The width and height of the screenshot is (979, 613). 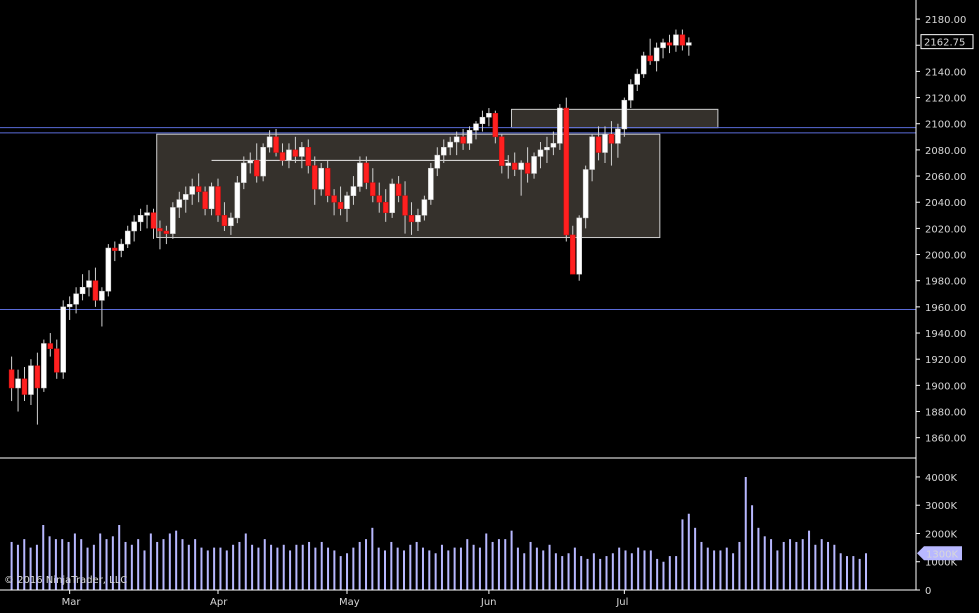 I want to click on price-tick-label: 2100.00, so click(x=945, y=125).